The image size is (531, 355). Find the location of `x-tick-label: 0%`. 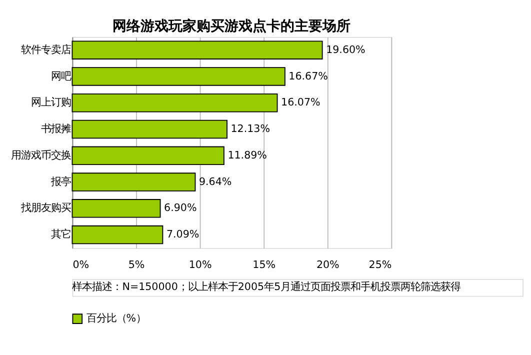

x-tick-label: 0% is located at coordinates (81, 265).